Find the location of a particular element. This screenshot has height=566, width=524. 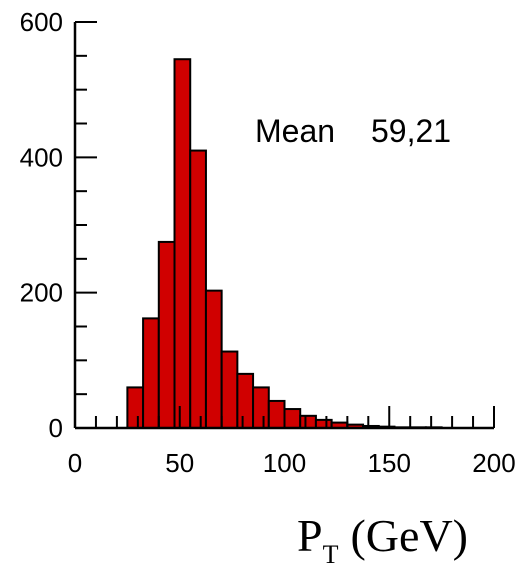

y-tick-label: 0 is located at coordinates (56, 428).